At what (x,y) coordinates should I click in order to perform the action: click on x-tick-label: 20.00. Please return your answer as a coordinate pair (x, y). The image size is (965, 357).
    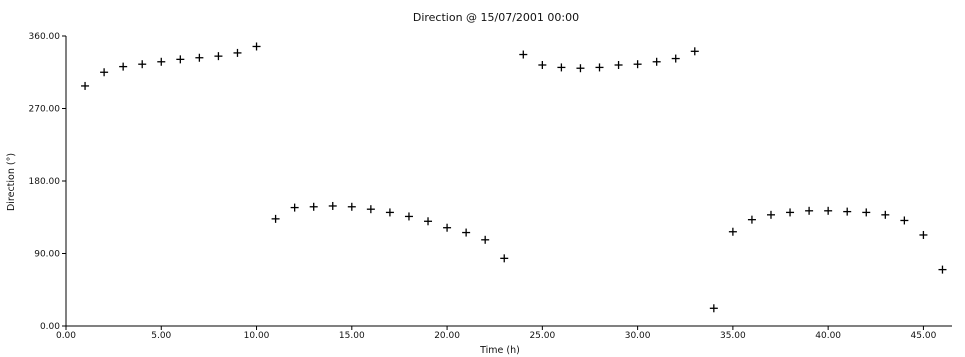
    Looking at the image, I should click on (447, 336).